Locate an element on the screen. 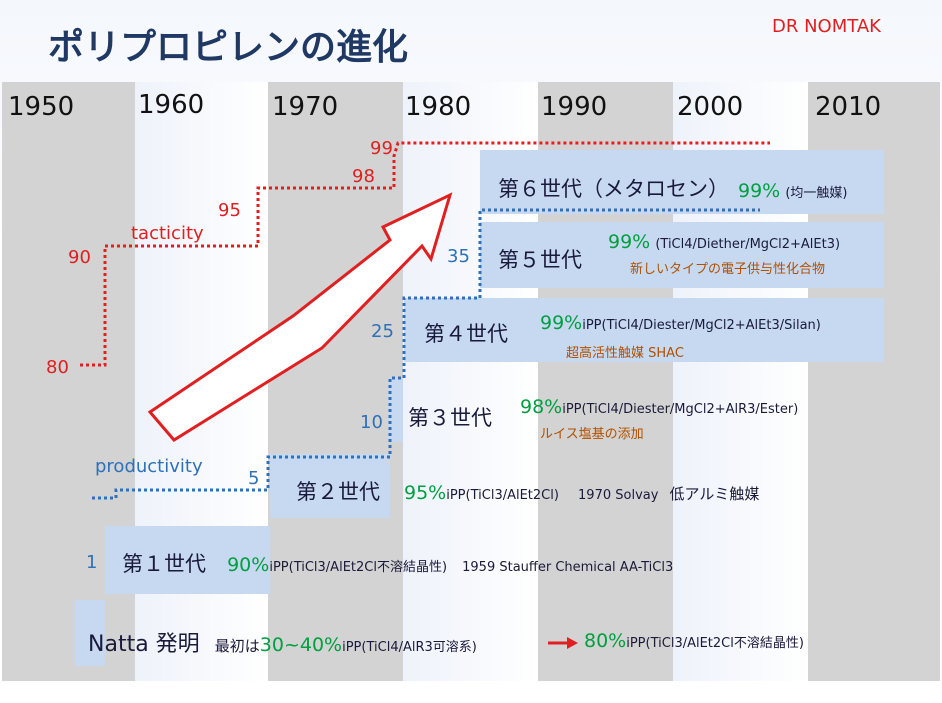 This screenshot has height=703, width=942. percent-value: 90% is located at coordinates (248, 565).